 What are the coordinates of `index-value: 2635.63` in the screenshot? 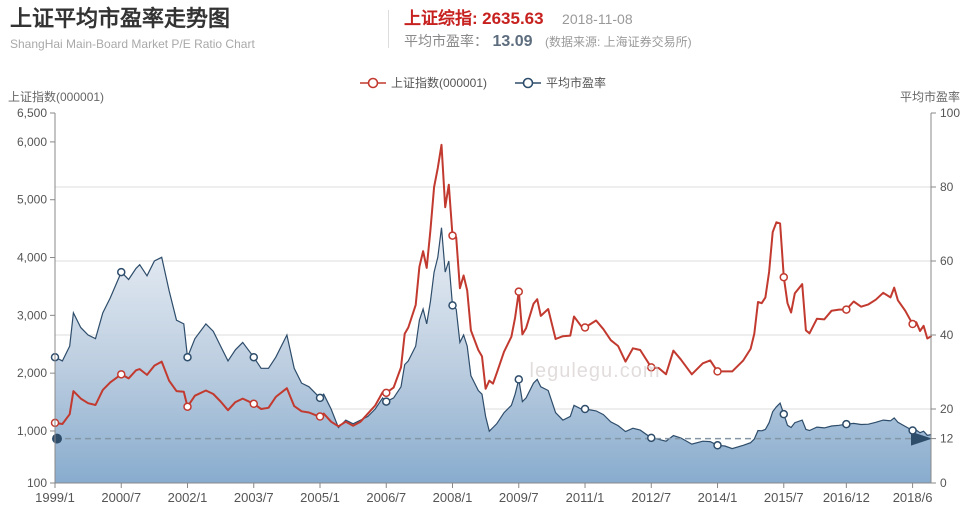 It's located at (513, 18).